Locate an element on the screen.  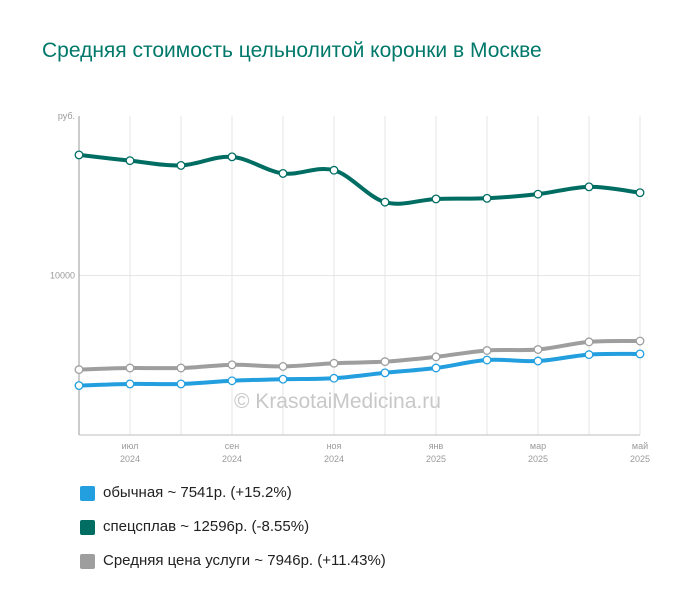
y-axis-unit: руб. is located at coordinates (66, 116).